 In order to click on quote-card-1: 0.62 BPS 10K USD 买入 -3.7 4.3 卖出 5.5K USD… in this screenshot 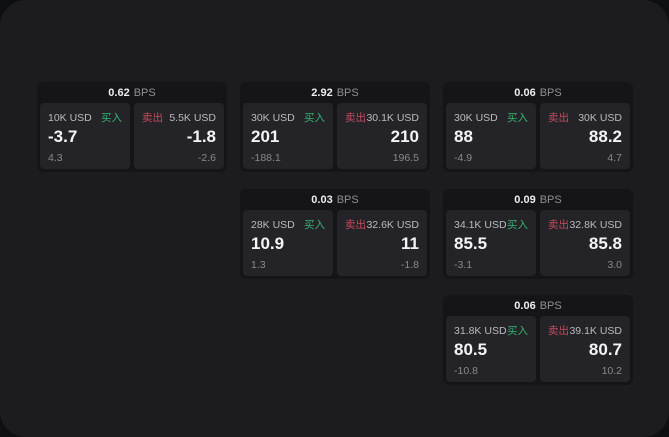, I will do `click(132, 127)`.